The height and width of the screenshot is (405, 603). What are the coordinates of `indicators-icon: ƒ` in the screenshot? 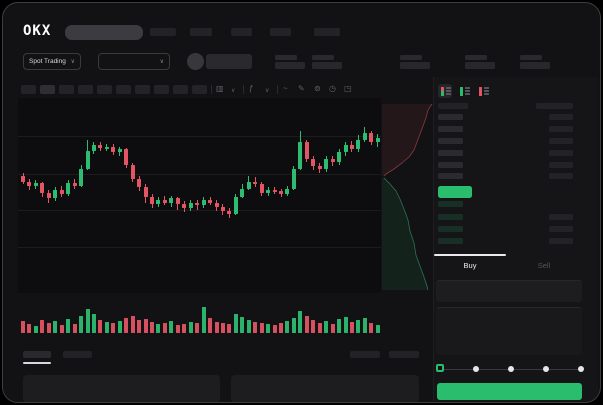 It's located at (251, 88).